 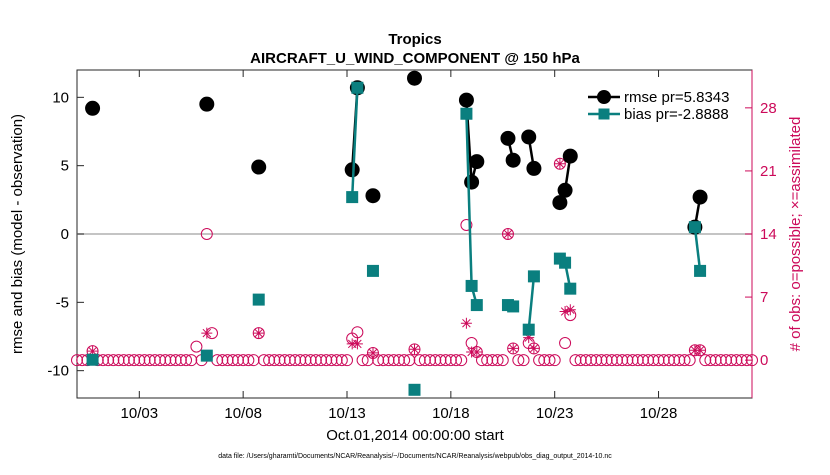 I want to click on x-tick-label: 10/08, so click(x=243, y=413).